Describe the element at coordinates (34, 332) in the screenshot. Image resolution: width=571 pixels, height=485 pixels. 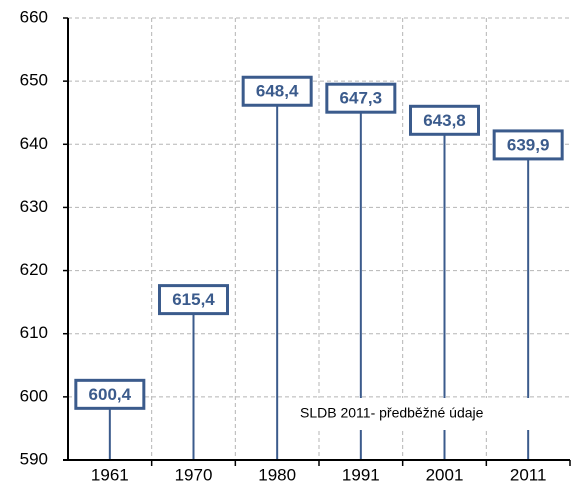
I see `y-tick-label: 610` at that location.